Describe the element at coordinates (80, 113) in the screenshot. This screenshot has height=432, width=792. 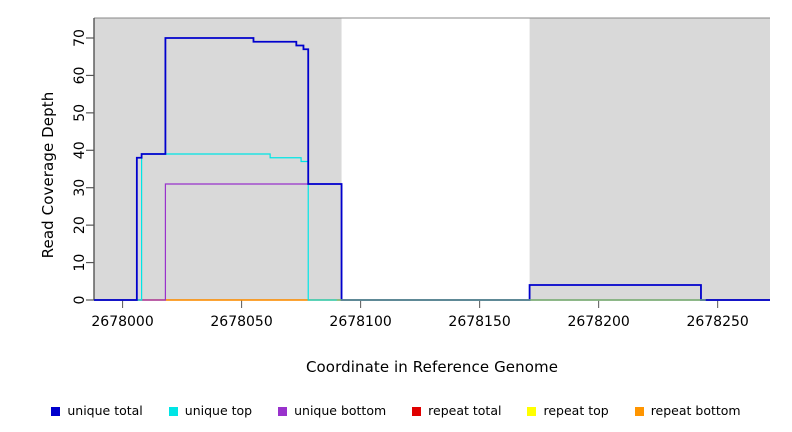
I see `y-tick-label-5: 50` at that location.